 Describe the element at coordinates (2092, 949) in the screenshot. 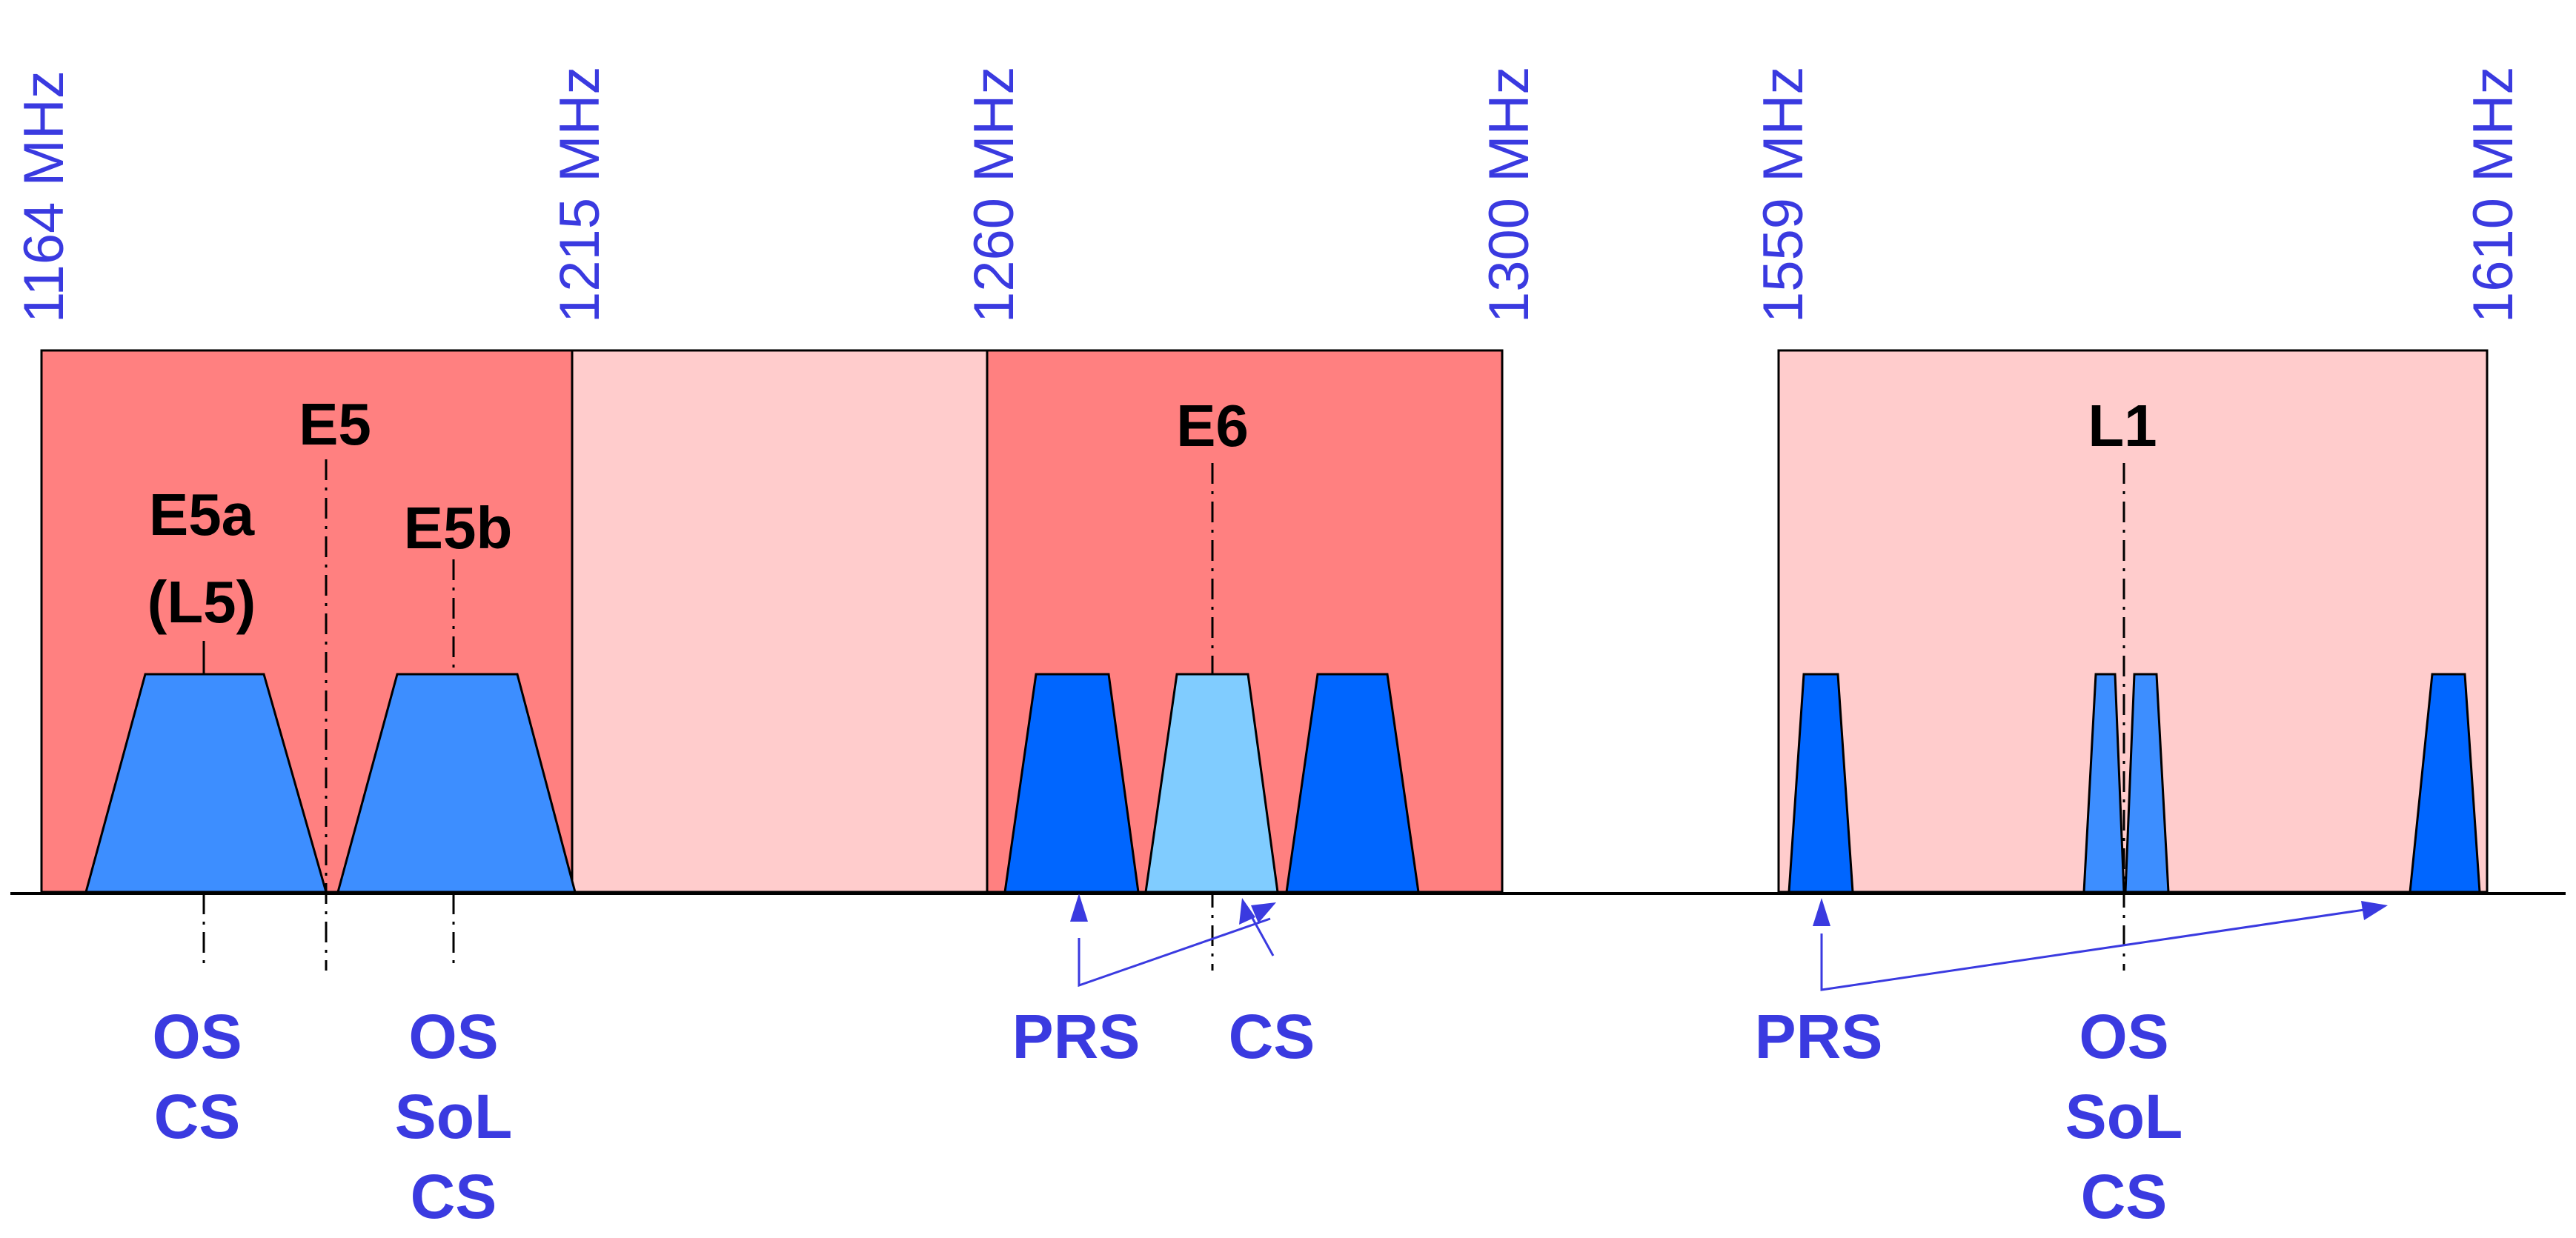

I see `l1-prs-arrows` at that location.